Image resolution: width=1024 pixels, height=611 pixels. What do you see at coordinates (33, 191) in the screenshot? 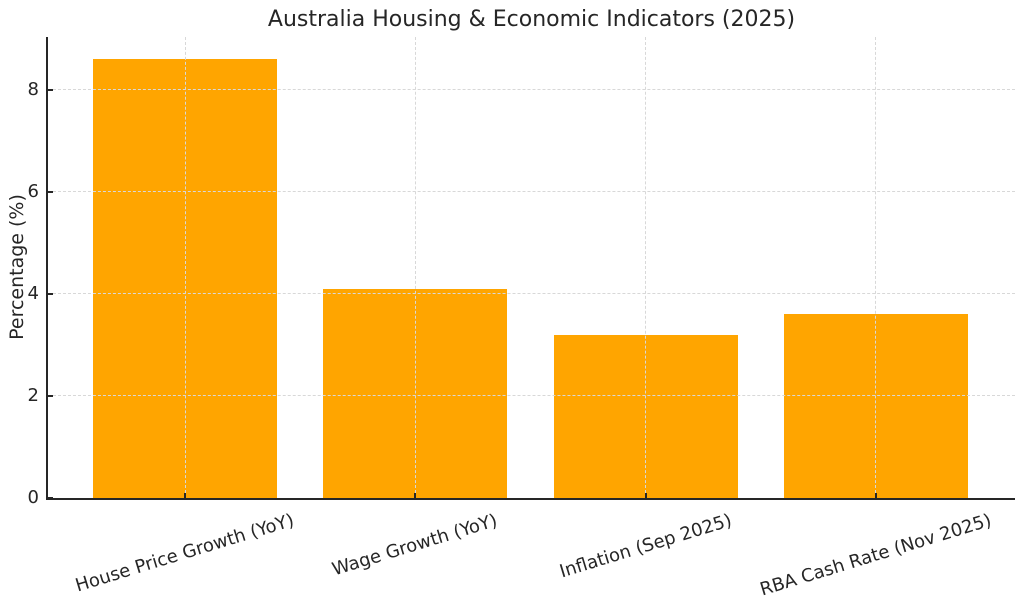
I see `y-tick-label-6: 6` at bounding box center [33, 191].